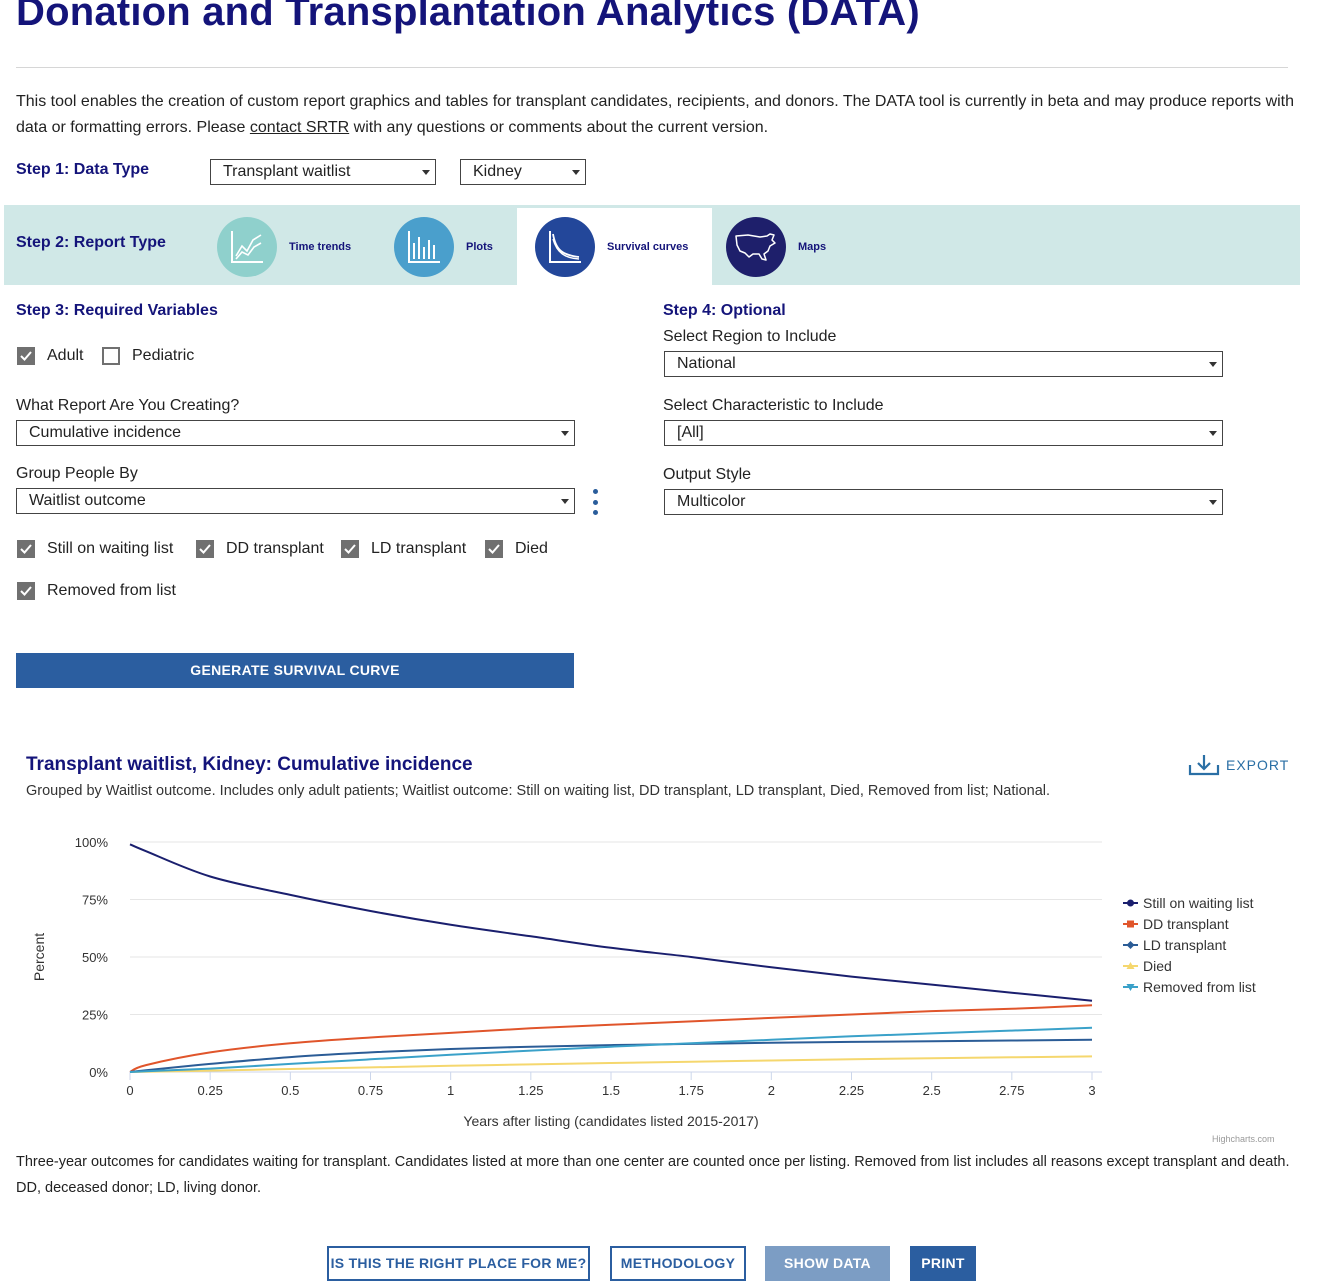  I want to click on data-type-value: Transplant waitlist, so click(287, 171).